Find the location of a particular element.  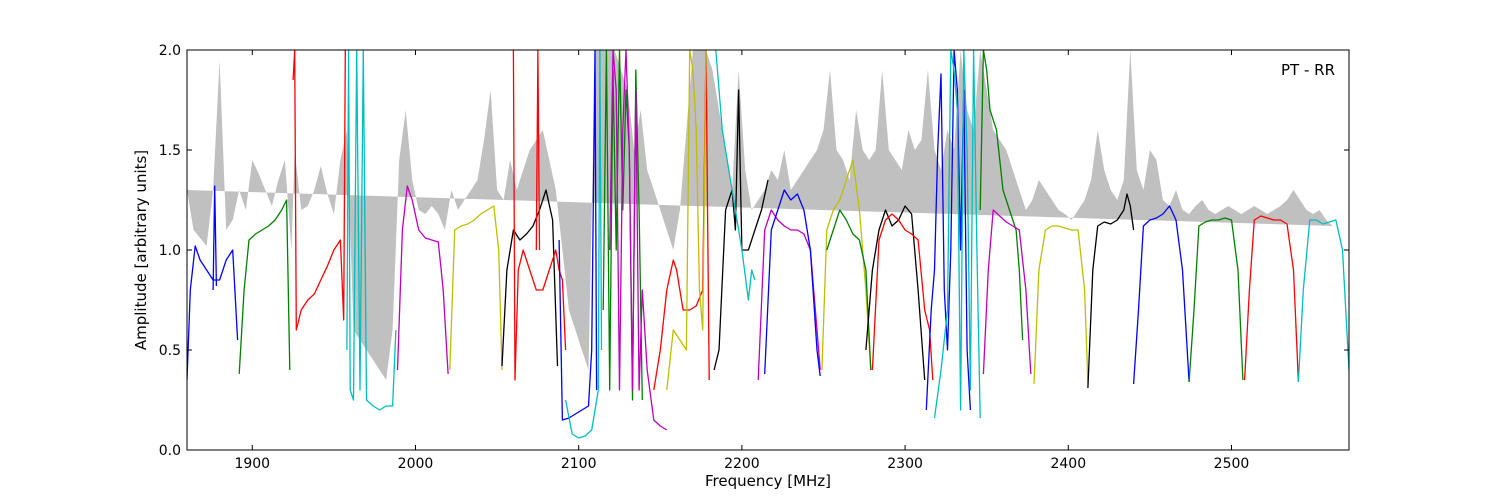

x-tick-label: 2100 is located at coordinates (579, 464).